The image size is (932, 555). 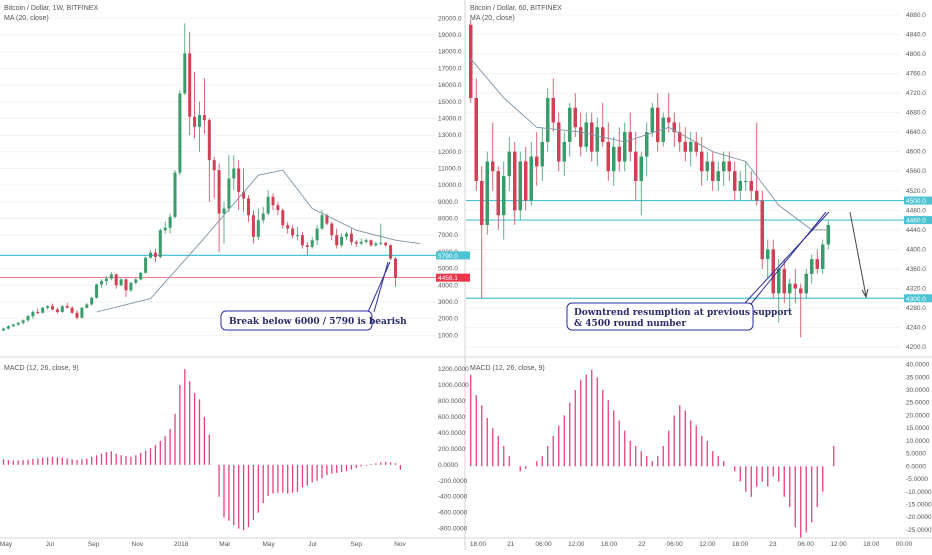 I want to click on right-macd-label: MACD (12, 26, close, 9), so click(x=507, y=368).